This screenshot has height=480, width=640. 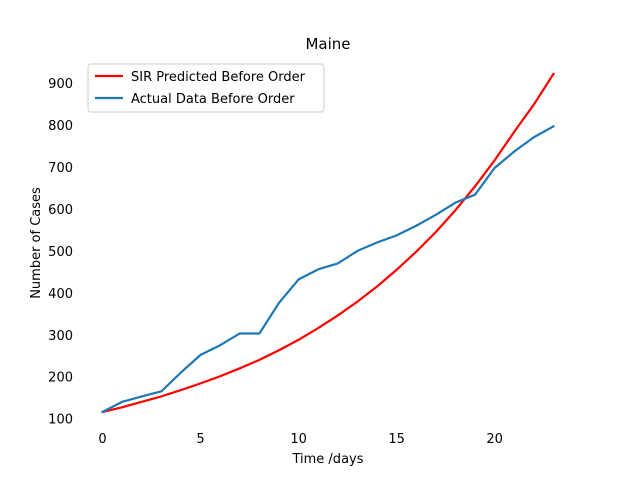 I want to click on x-tick-label: 0, so click(x=102, y=439).